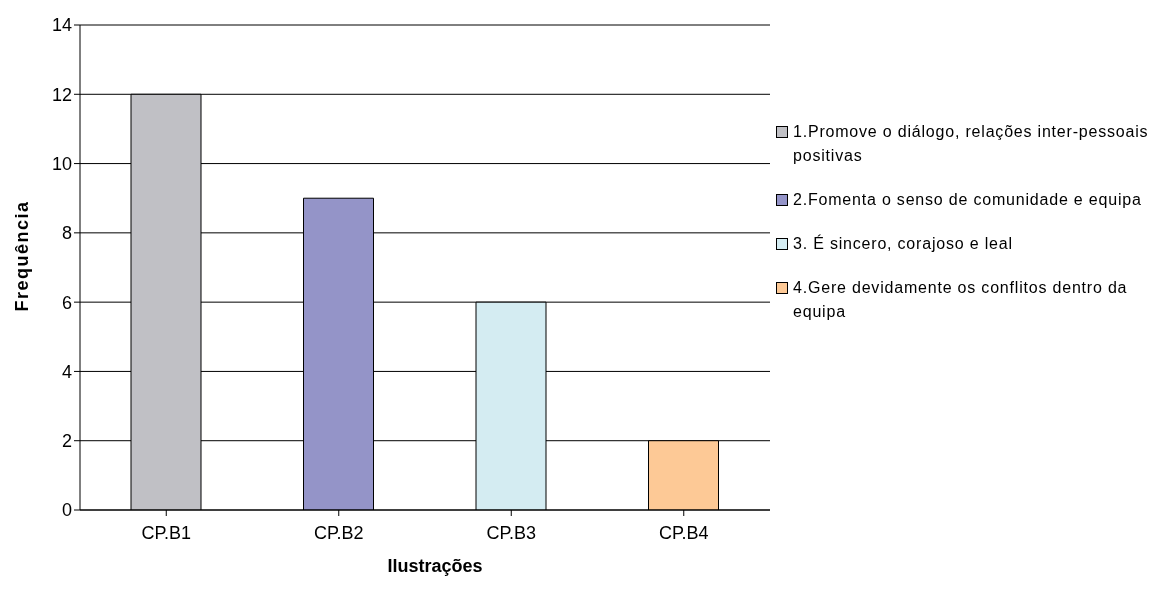 The image size is (1174, 605). I want to click on x-tick-label: CP.B2, so click(338, 532).